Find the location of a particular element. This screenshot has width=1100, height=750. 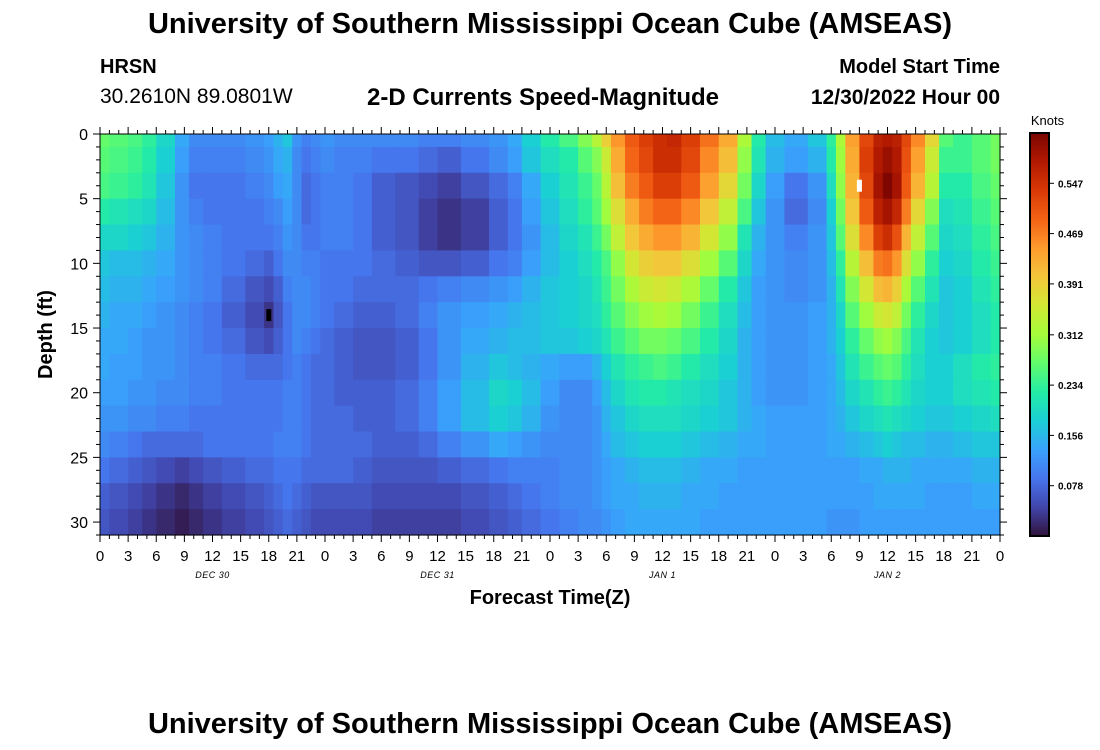

colorbar is located at coordinates (1039, 334).